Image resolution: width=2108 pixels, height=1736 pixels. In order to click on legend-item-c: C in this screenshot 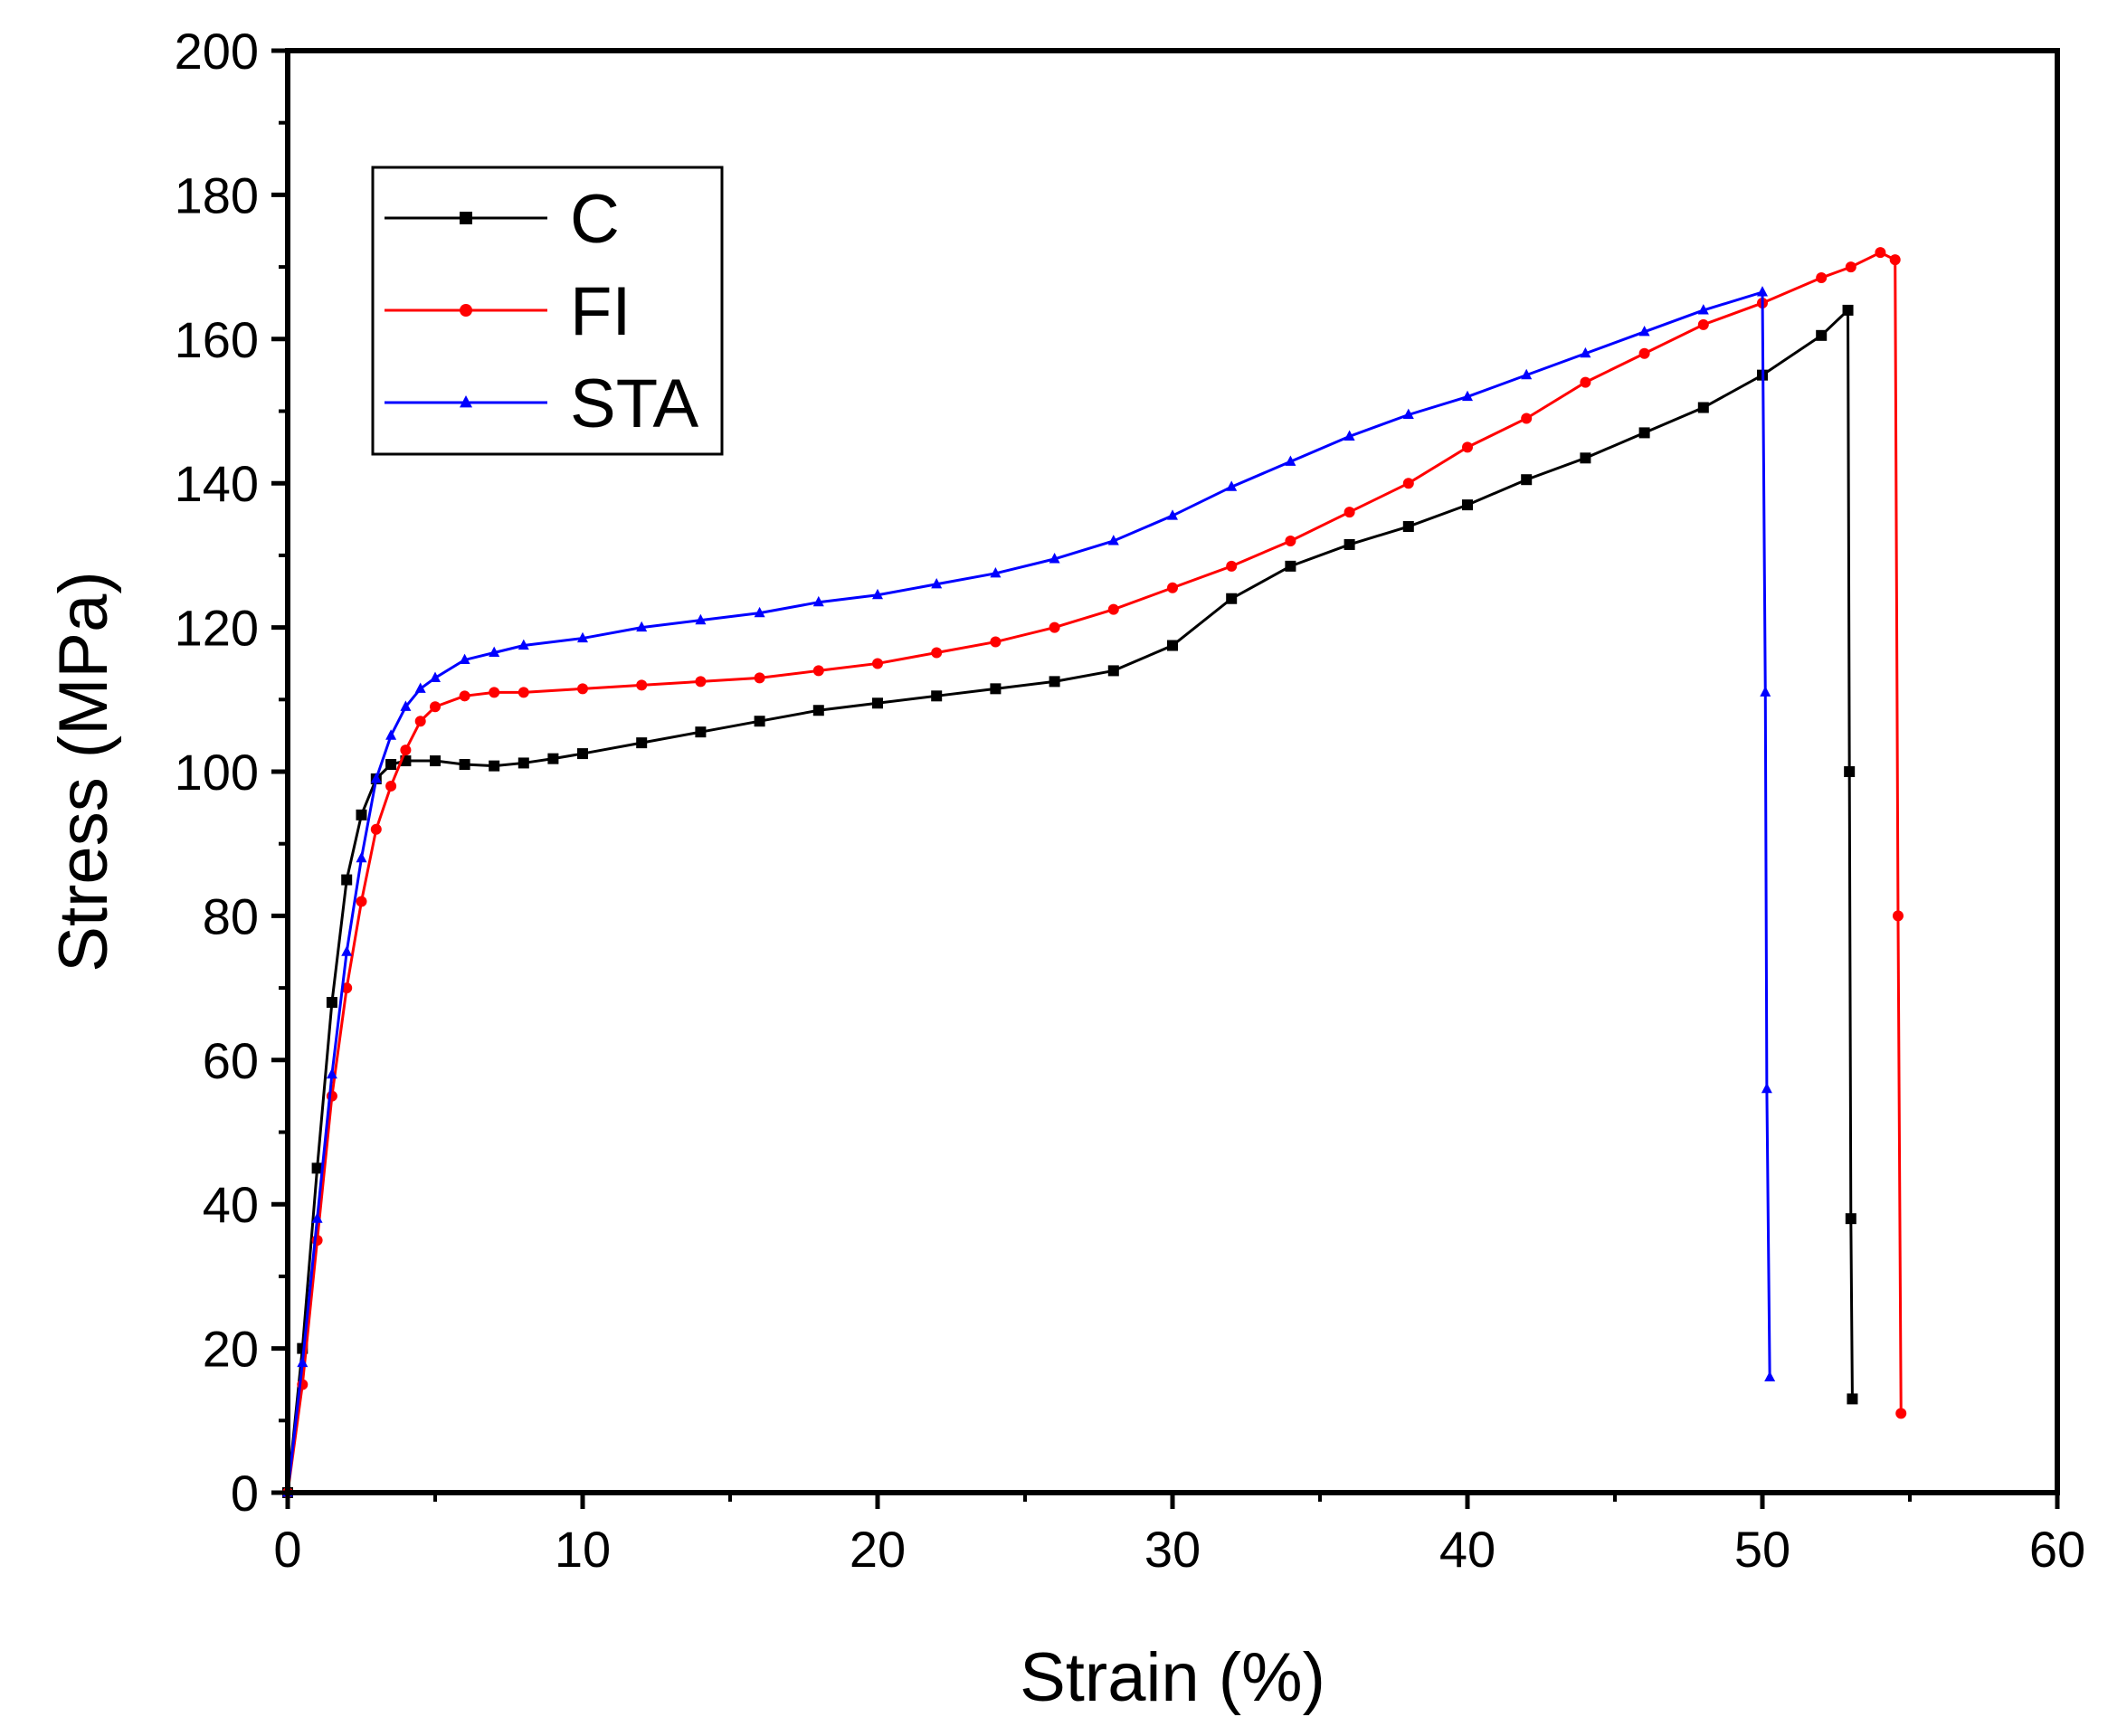, I will do `click(502, 219)`.